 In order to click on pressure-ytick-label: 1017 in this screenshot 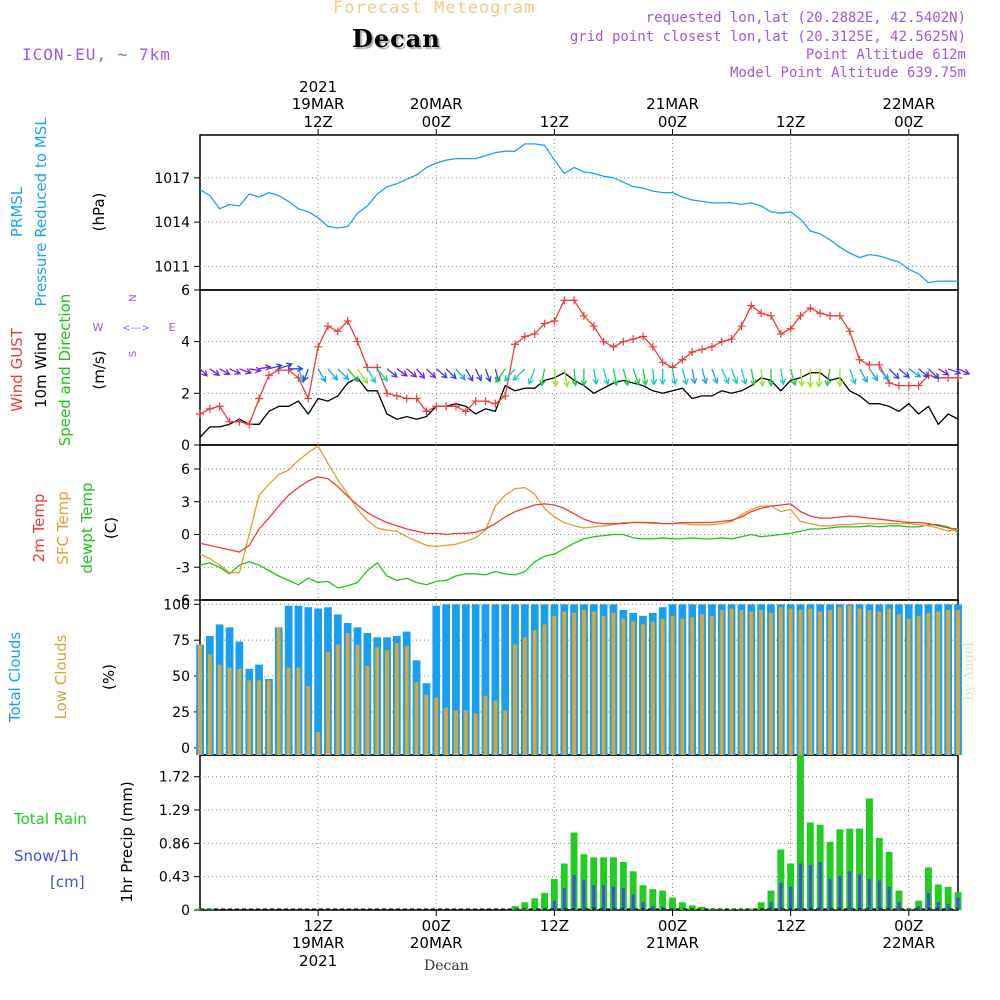, I will do `click(172, 179)`.